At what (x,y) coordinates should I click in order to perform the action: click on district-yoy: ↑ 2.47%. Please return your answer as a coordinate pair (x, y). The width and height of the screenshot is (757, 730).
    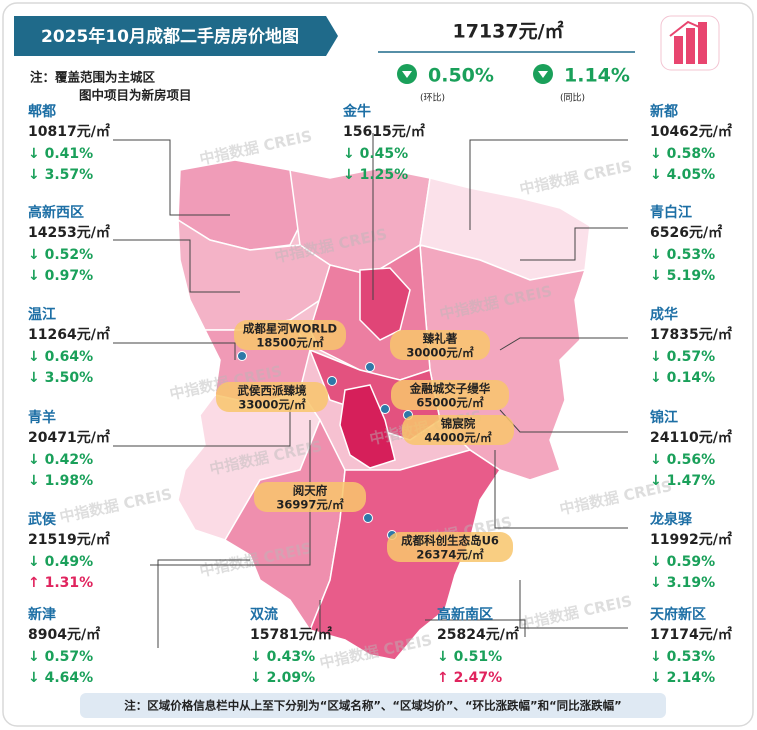
    Looking at the image, I should click on (469, 678).